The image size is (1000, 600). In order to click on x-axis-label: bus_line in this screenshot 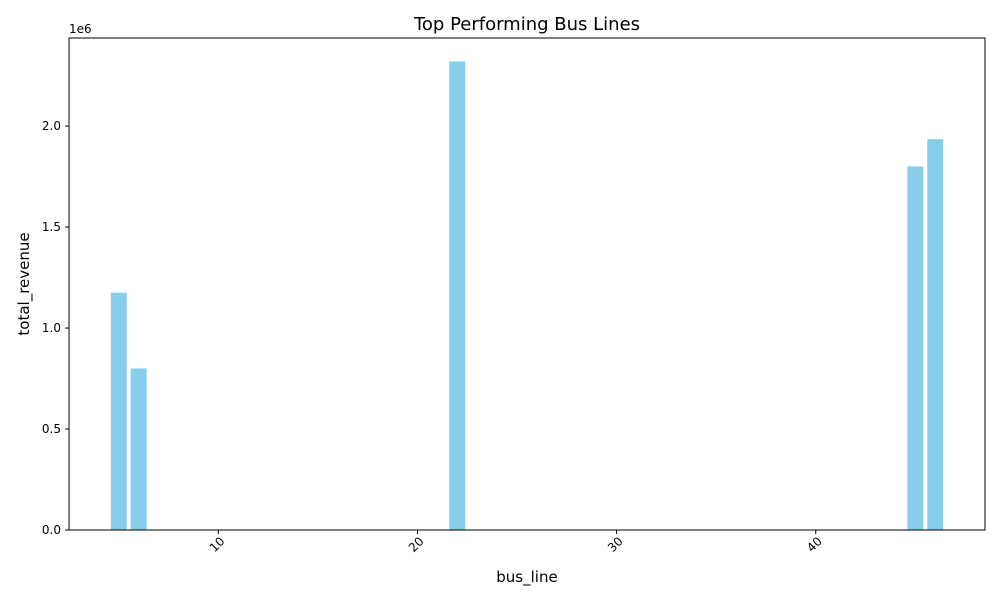, I will do `click(526, 577)`.